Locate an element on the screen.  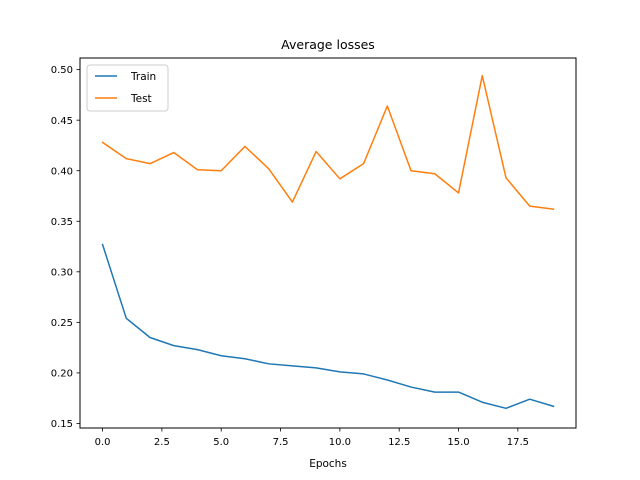
x-tick-label: 2.5 is located at coordinates (162, 442).